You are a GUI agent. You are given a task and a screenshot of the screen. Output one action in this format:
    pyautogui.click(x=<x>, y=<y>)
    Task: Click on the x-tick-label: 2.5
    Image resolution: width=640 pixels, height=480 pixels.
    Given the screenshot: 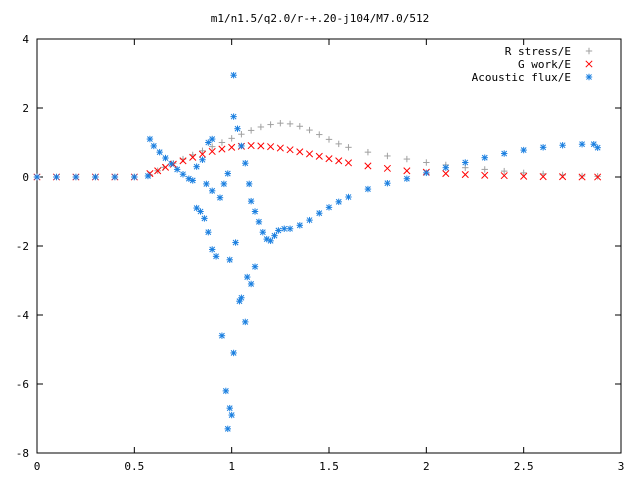 What is the action you would take?
    pyautogui.click(x=524, y=466)
    